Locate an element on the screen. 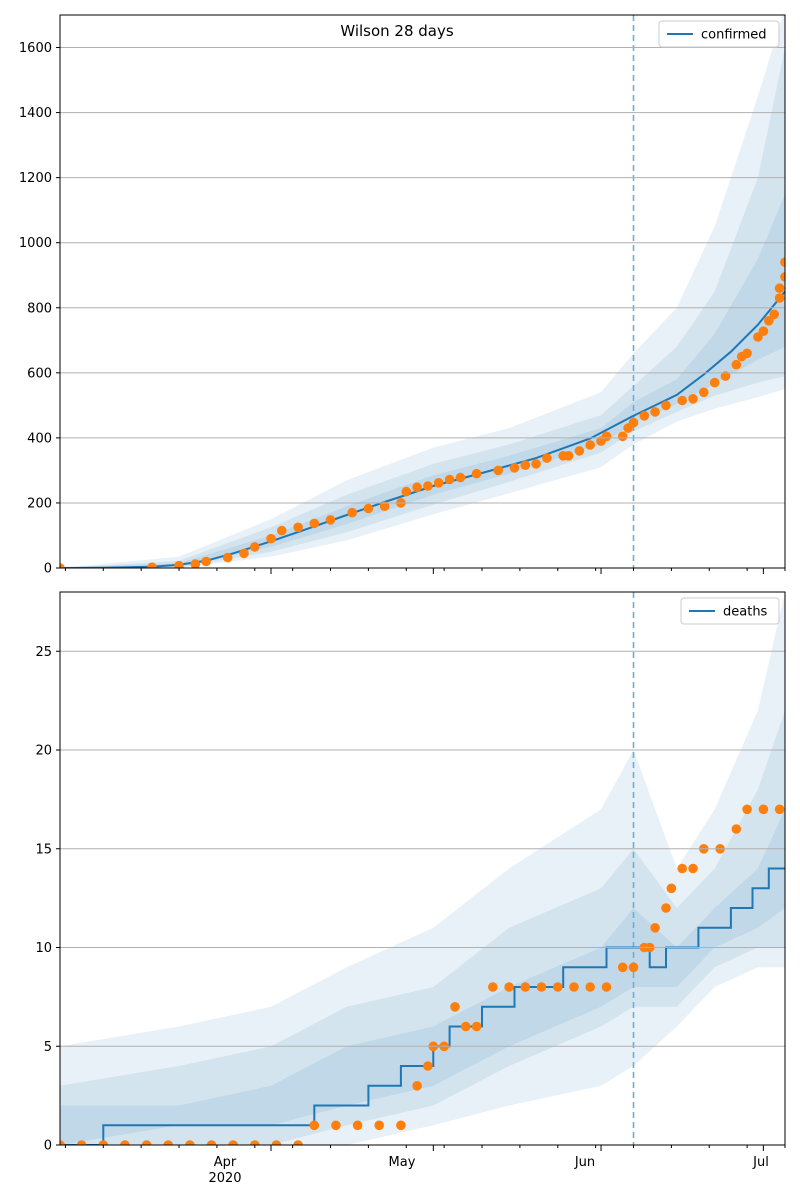  deaths-y-tick-label: 20 is located at coordinates (43, 751).